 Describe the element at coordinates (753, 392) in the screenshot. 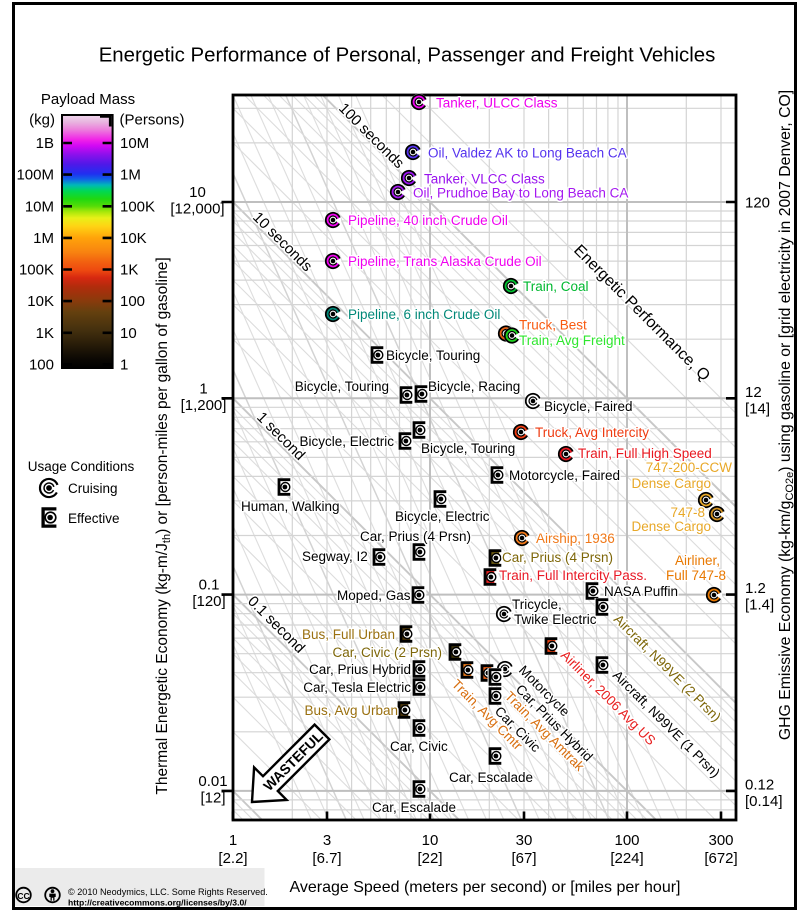

I see `svg-text: 12` at that location.